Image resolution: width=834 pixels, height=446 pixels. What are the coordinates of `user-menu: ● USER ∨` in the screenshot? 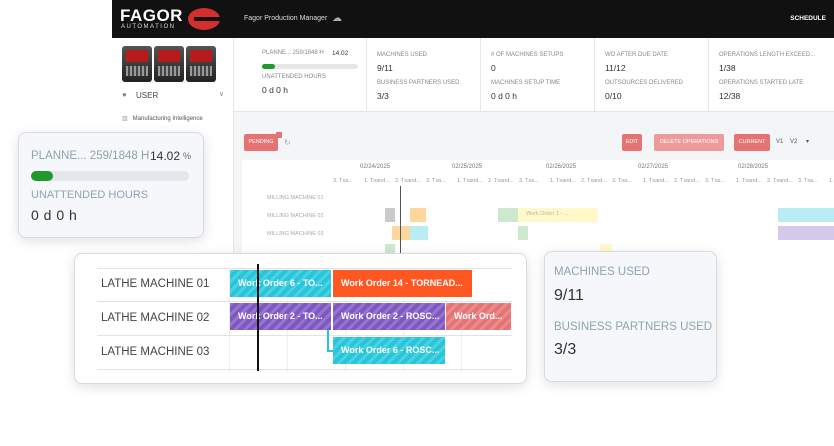 It's located at (174, 97).